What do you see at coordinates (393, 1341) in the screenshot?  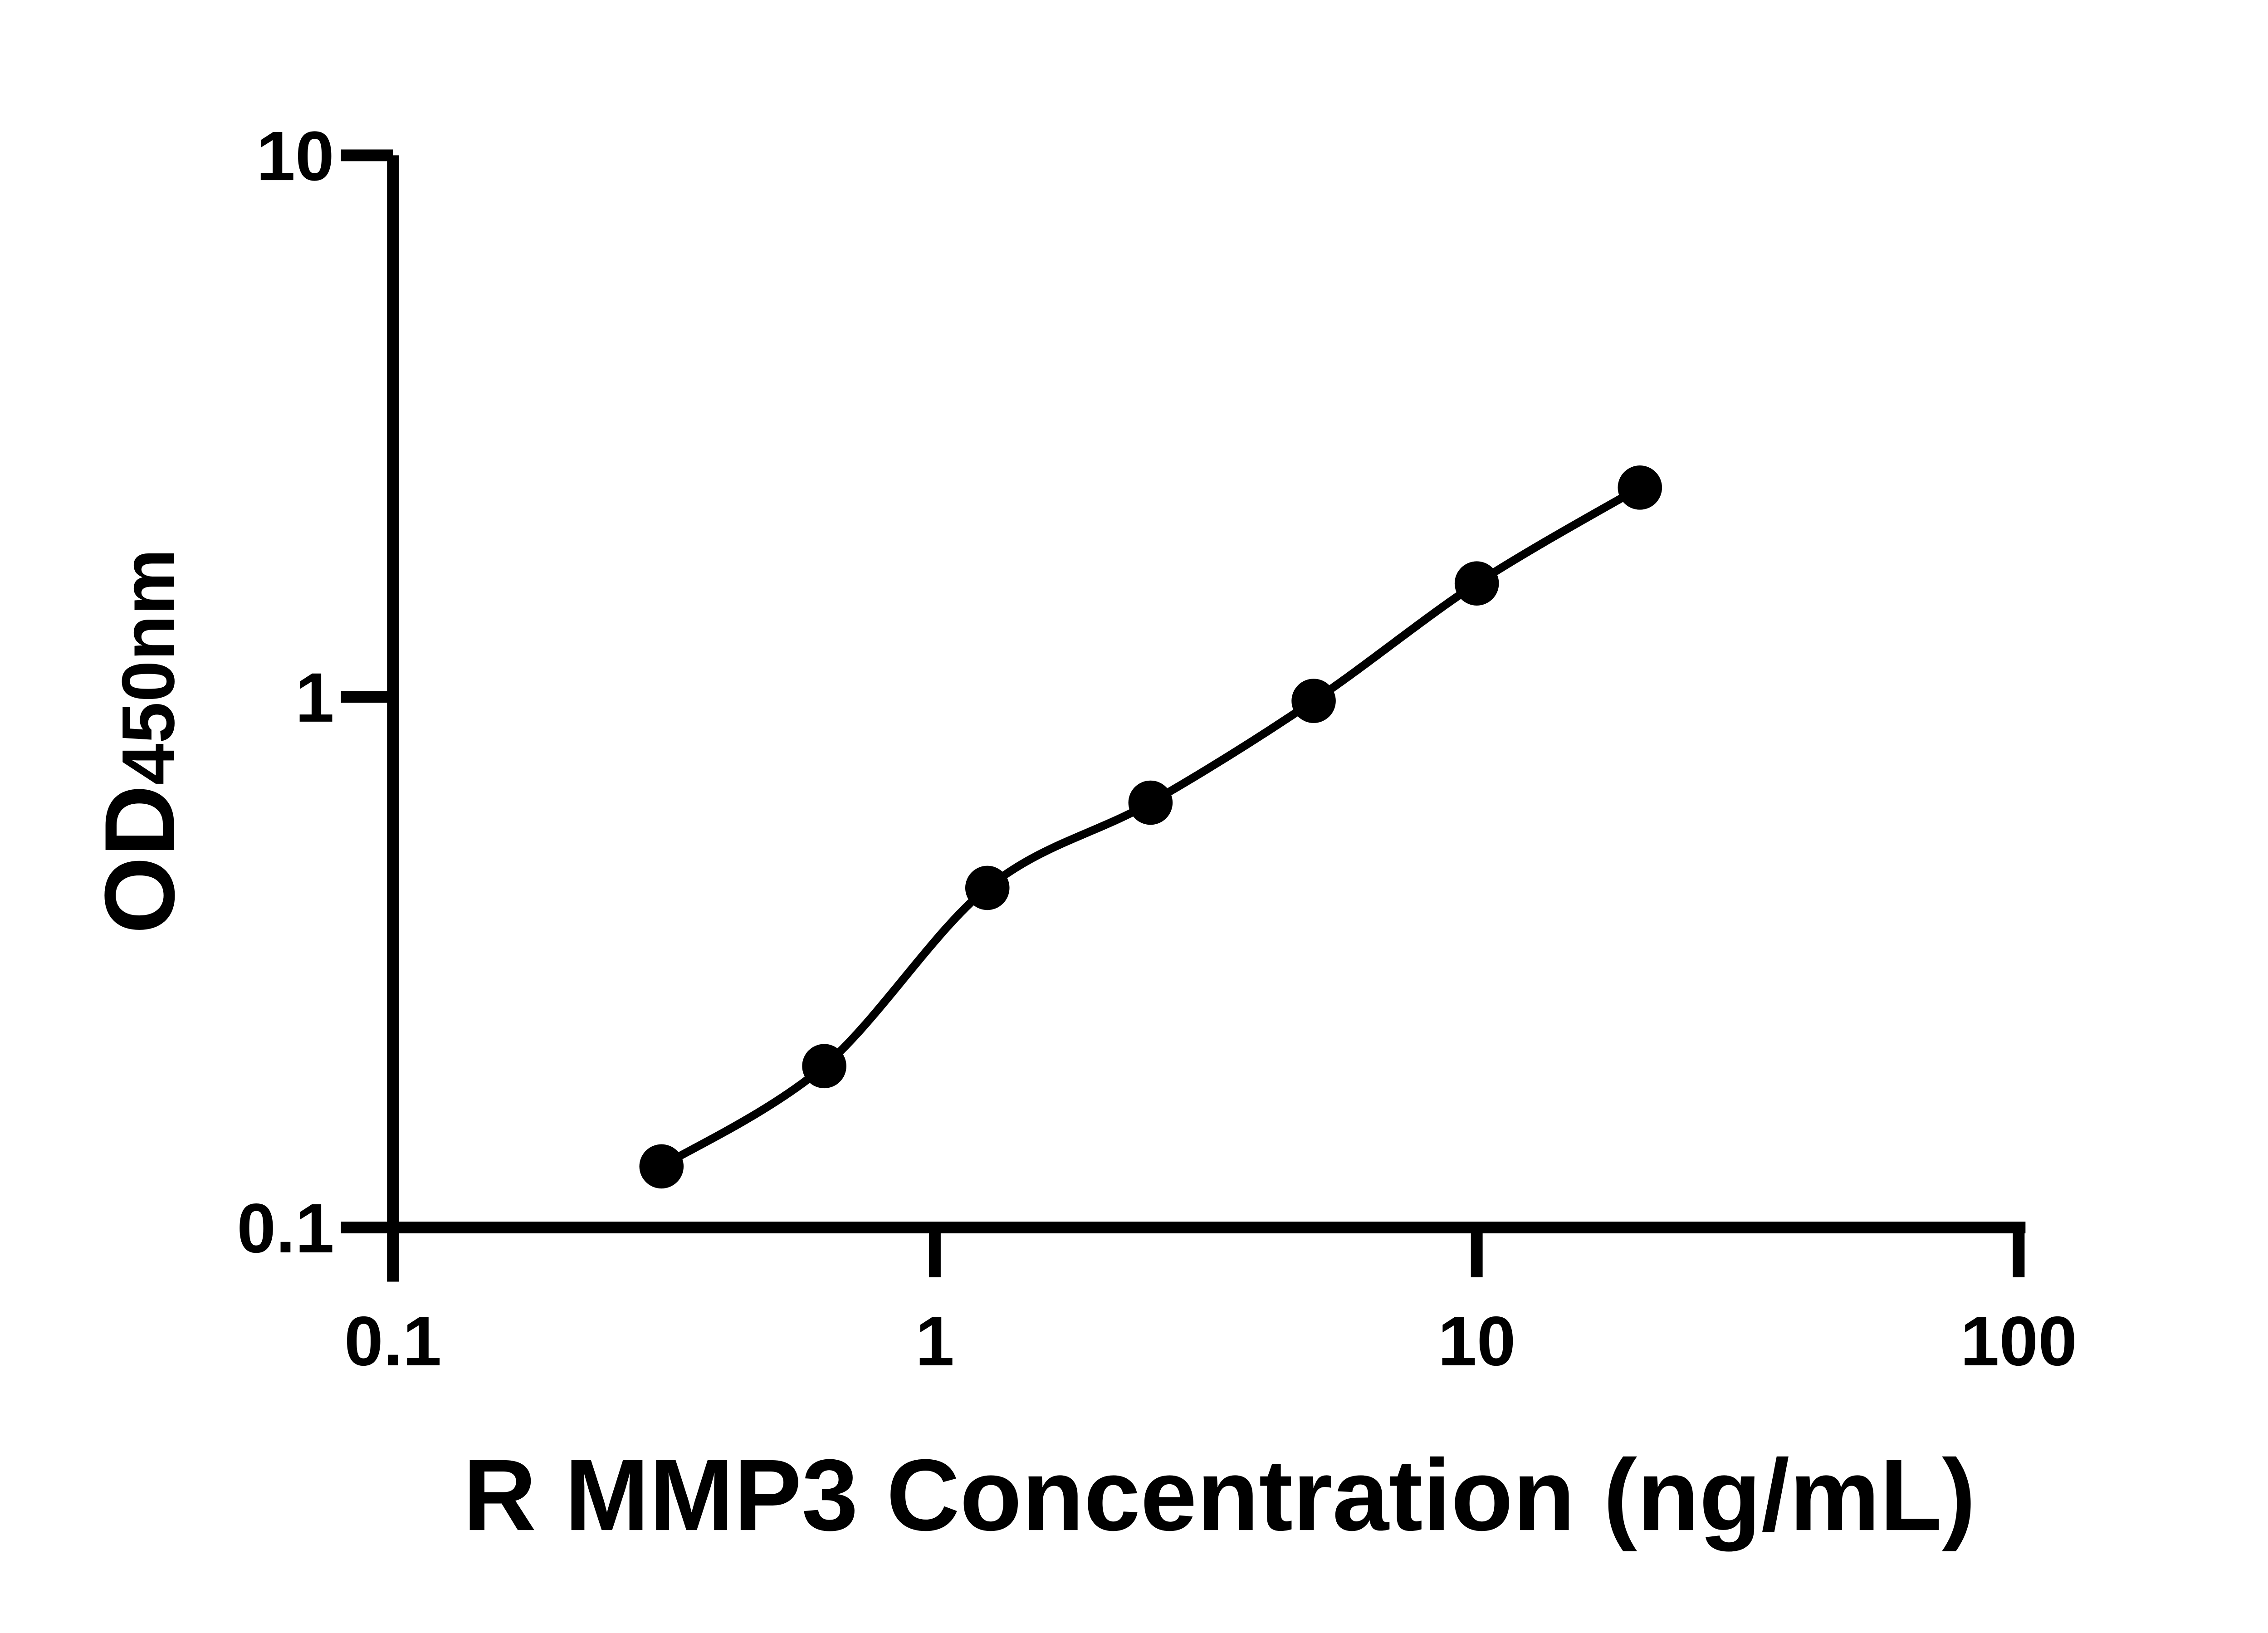 I see `x-tick-label-0_1: 0.1` at bounding box center [393, 1341].